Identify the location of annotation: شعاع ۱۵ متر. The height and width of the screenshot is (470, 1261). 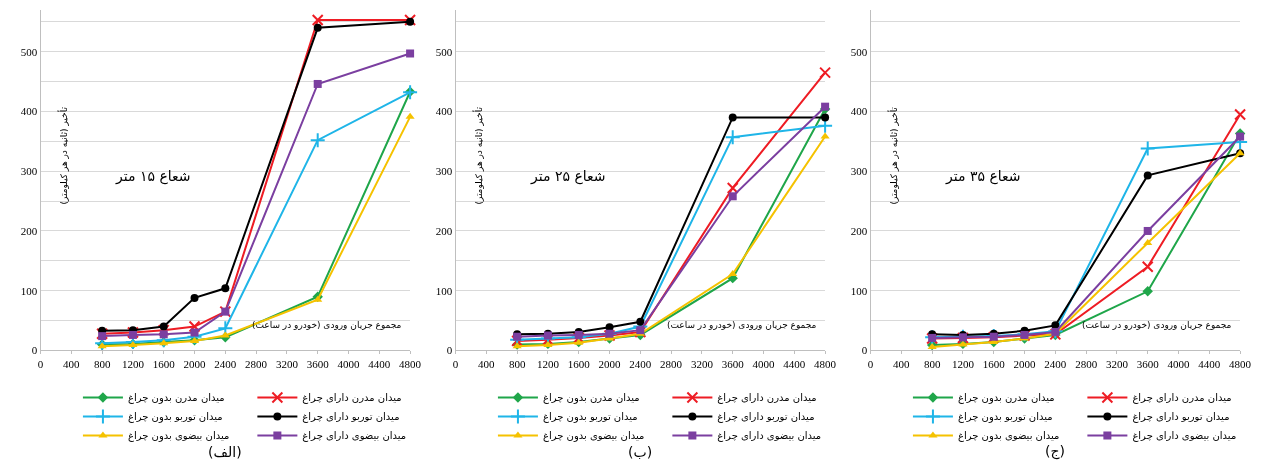
(153, 176).